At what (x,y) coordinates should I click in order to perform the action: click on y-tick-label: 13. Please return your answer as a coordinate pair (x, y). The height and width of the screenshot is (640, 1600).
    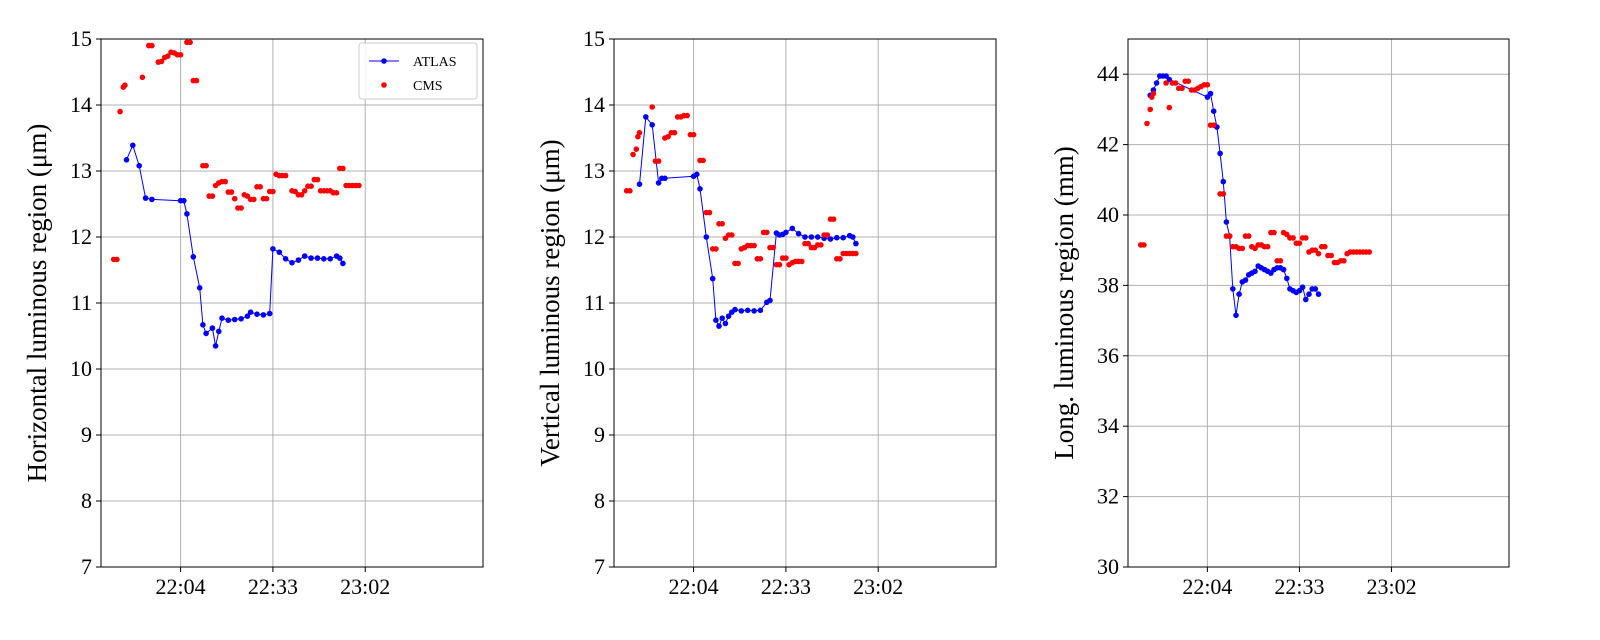
    Looking at the image, I should click on (81, 170).